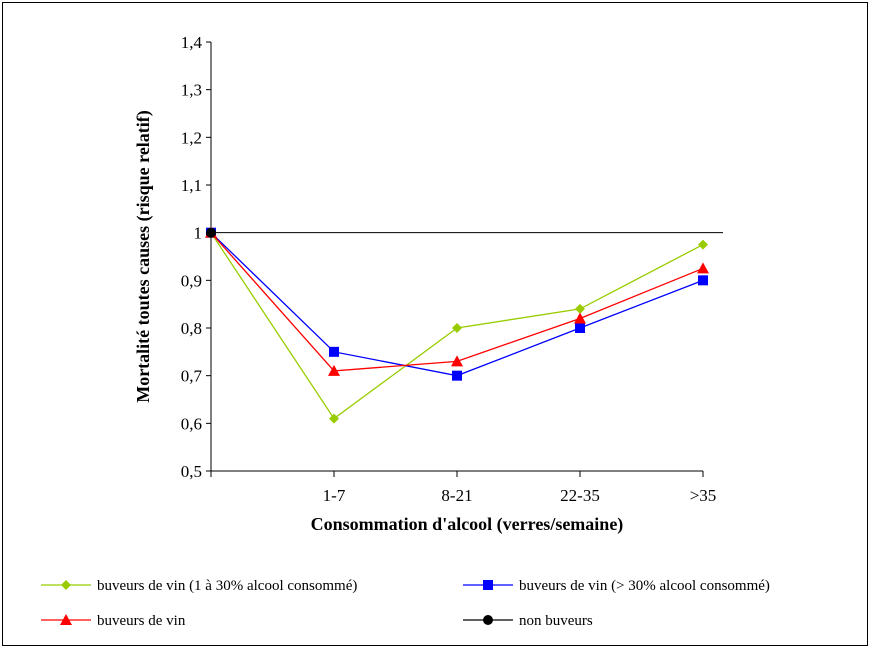  What do you see at coordinates (192, 42) in the screenshot?
I see `y-tick-label: 1,4` at bounding box center [192, 42].